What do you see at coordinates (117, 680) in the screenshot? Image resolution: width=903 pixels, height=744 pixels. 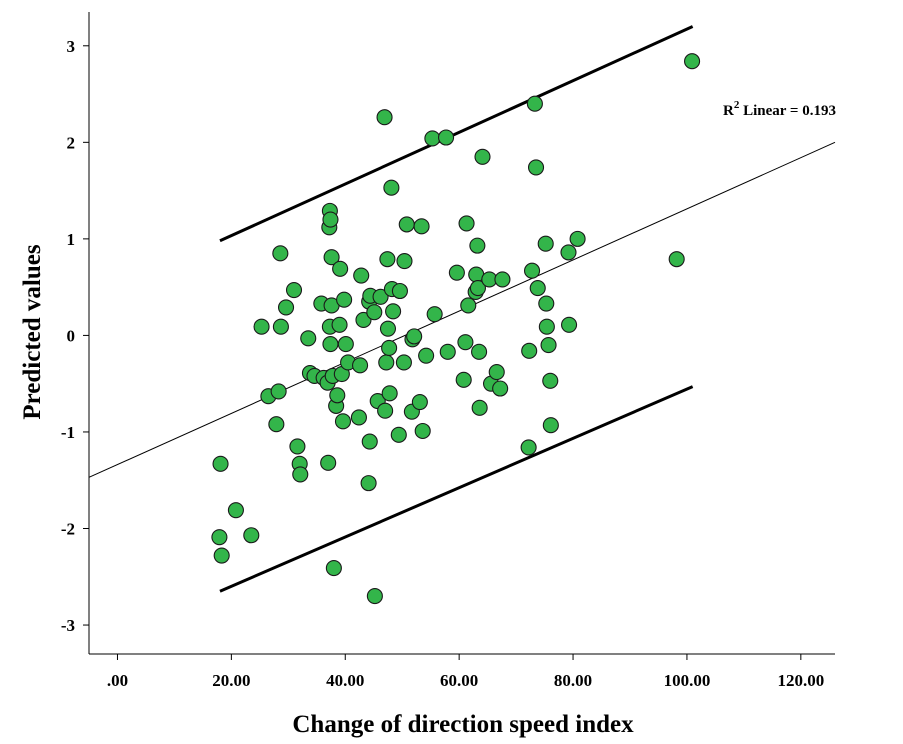 I see `x-tick-label: .00` at bounding box center [117, 680].